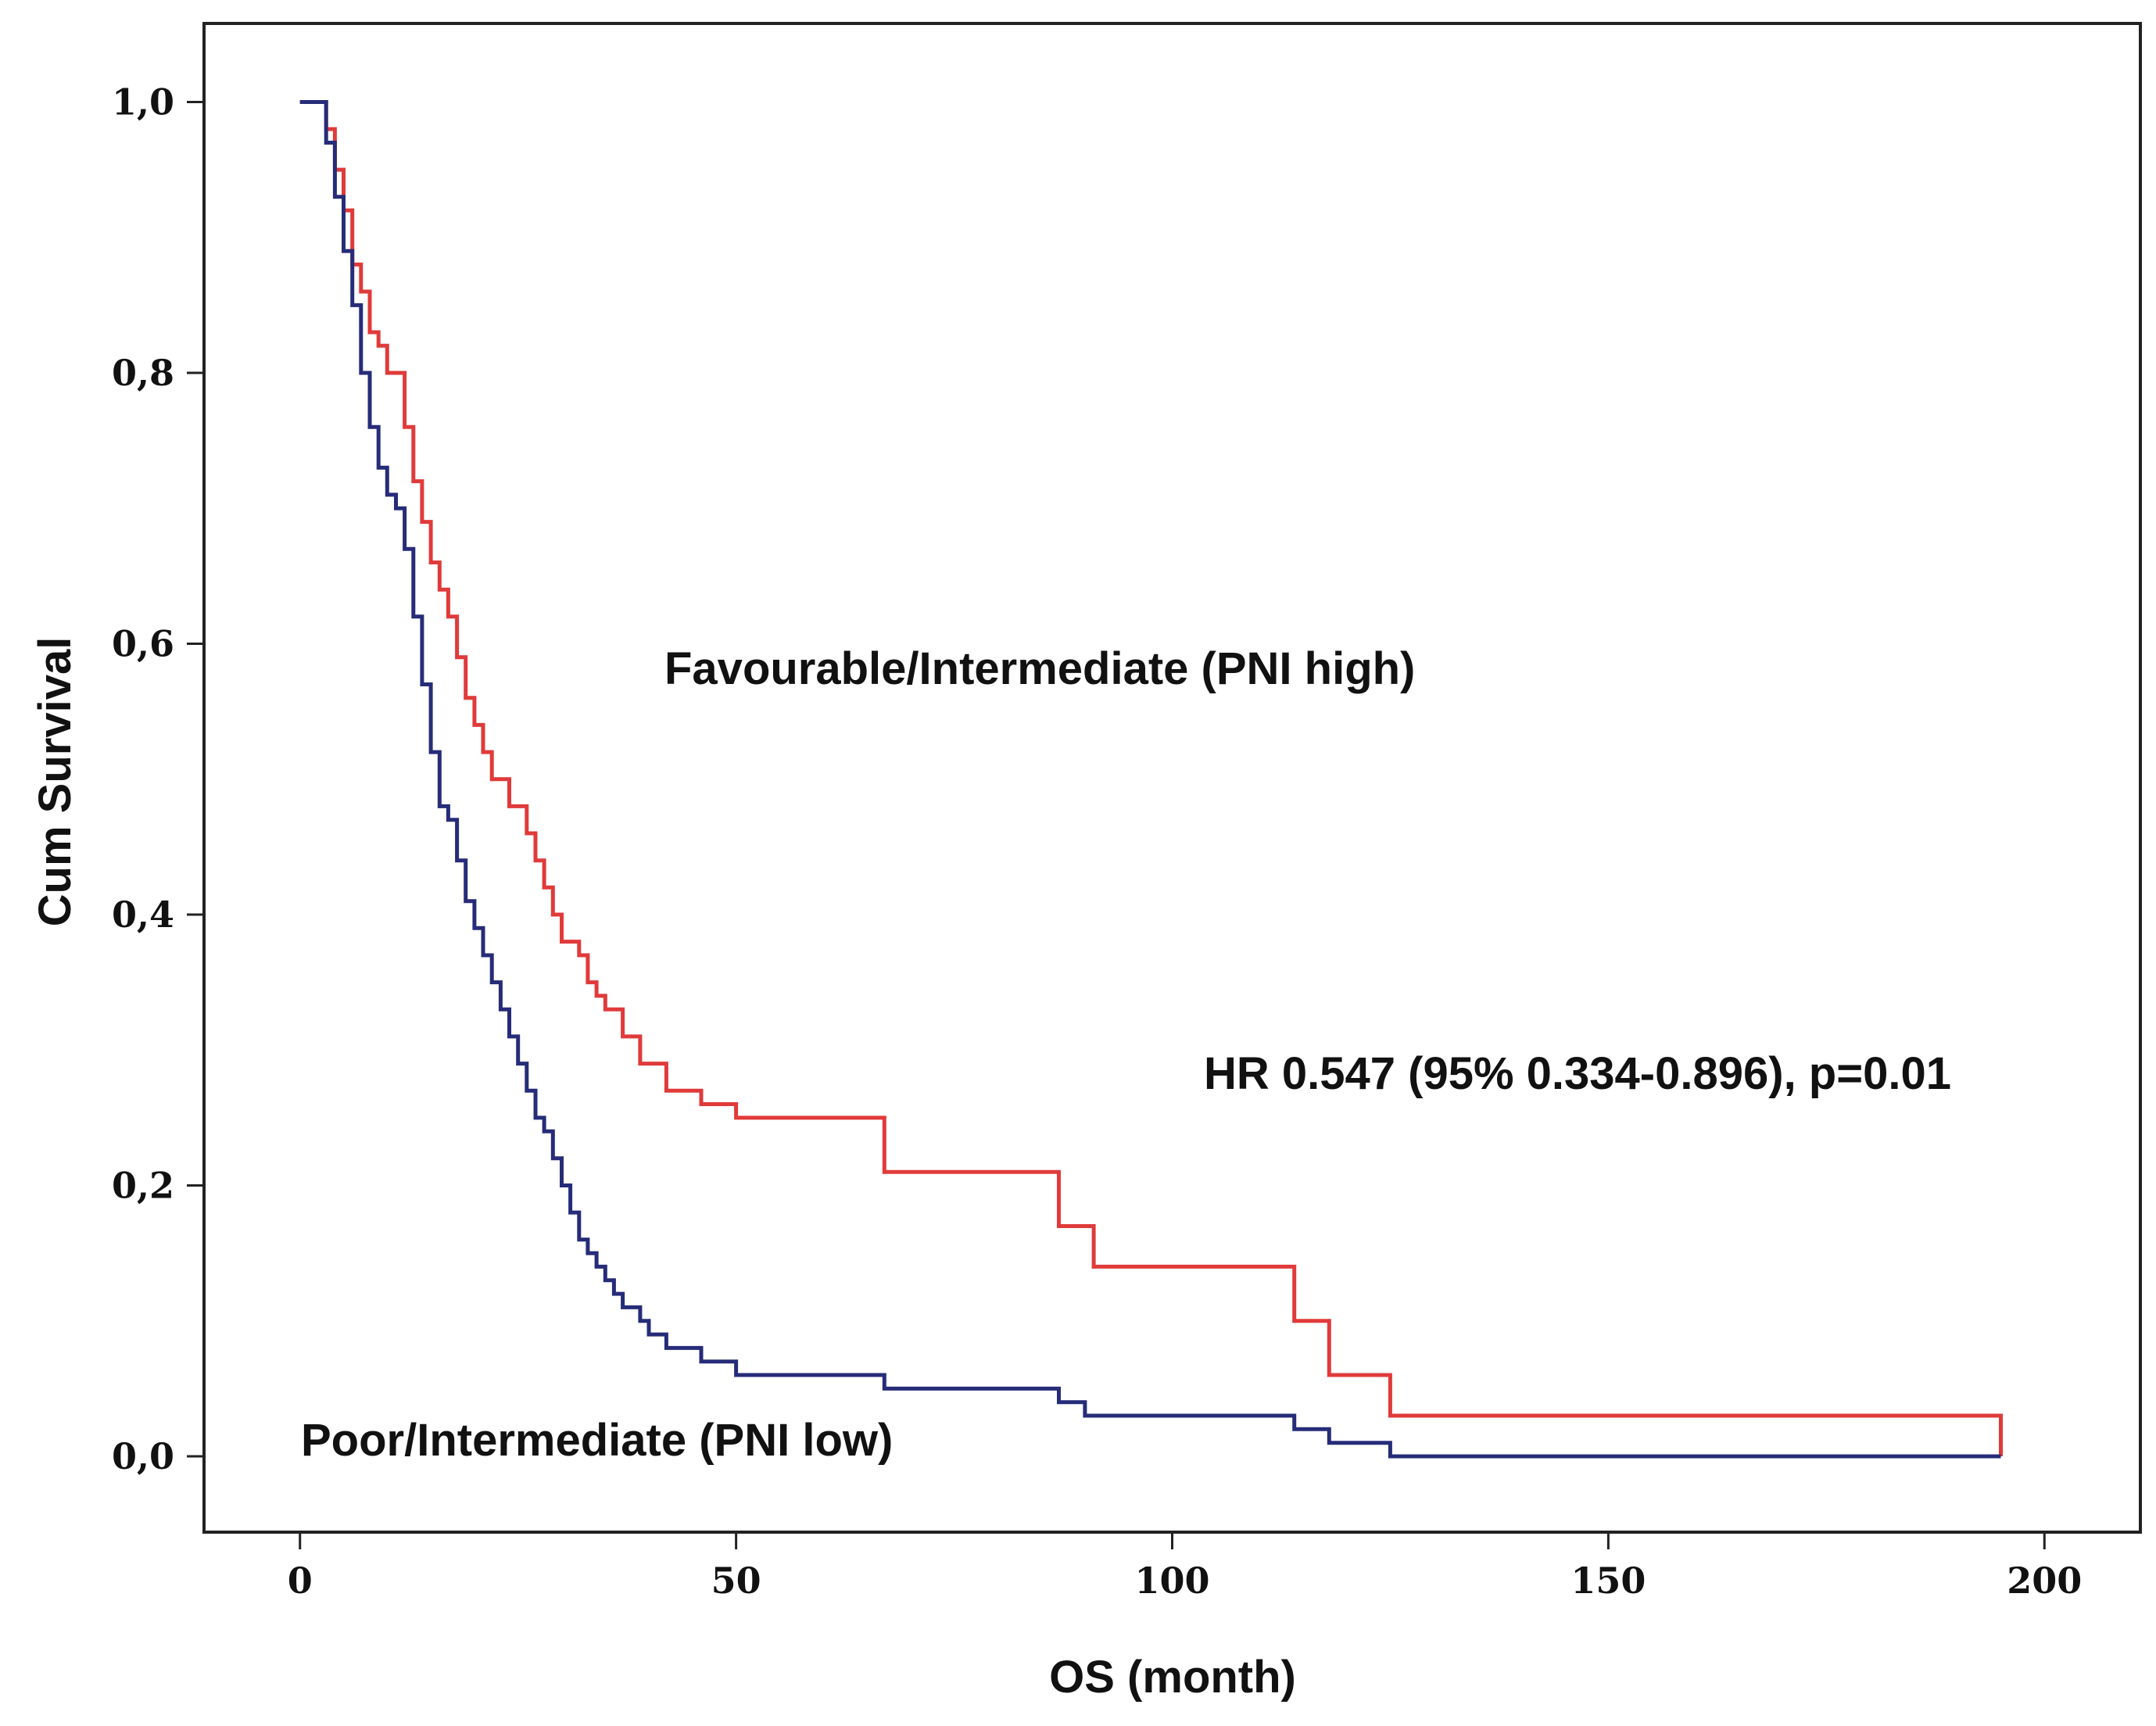 The width and height of the screenshot is (2156, 1726). What do you see at coordinates (55, 782) in the screenshot?
I see `y-axis-title: Cum Survival` at bounding box center [55, 782].